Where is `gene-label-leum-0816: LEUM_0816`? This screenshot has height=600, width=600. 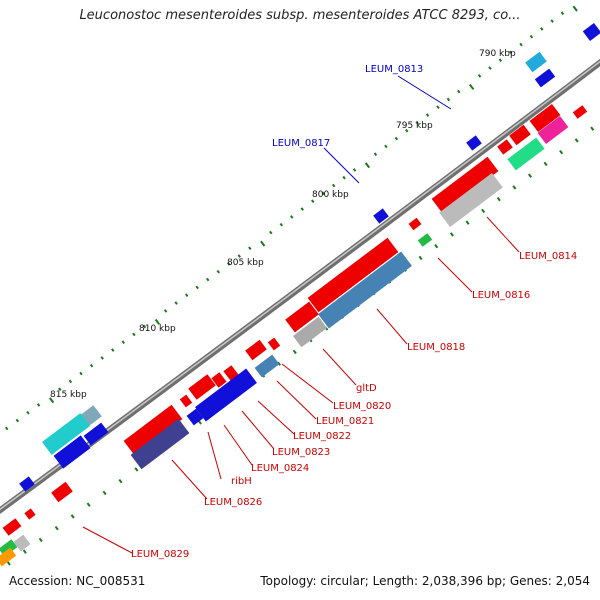
gene-label-leum-0816: LEUM_0816 is located at coordinates (501, 295).